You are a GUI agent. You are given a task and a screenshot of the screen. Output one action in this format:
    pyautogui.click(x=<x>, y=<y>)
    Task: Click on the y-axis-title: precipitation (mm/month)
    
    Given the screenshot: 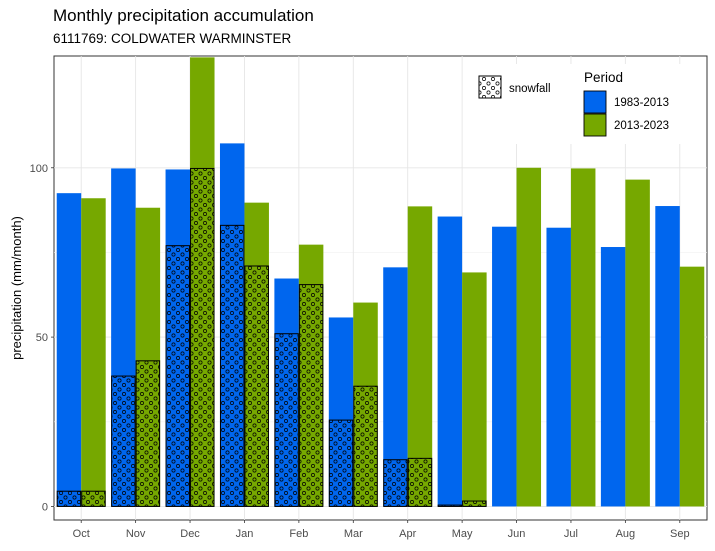 What is the action you would take?
    pyautogui.click(x=16, y=288)
    